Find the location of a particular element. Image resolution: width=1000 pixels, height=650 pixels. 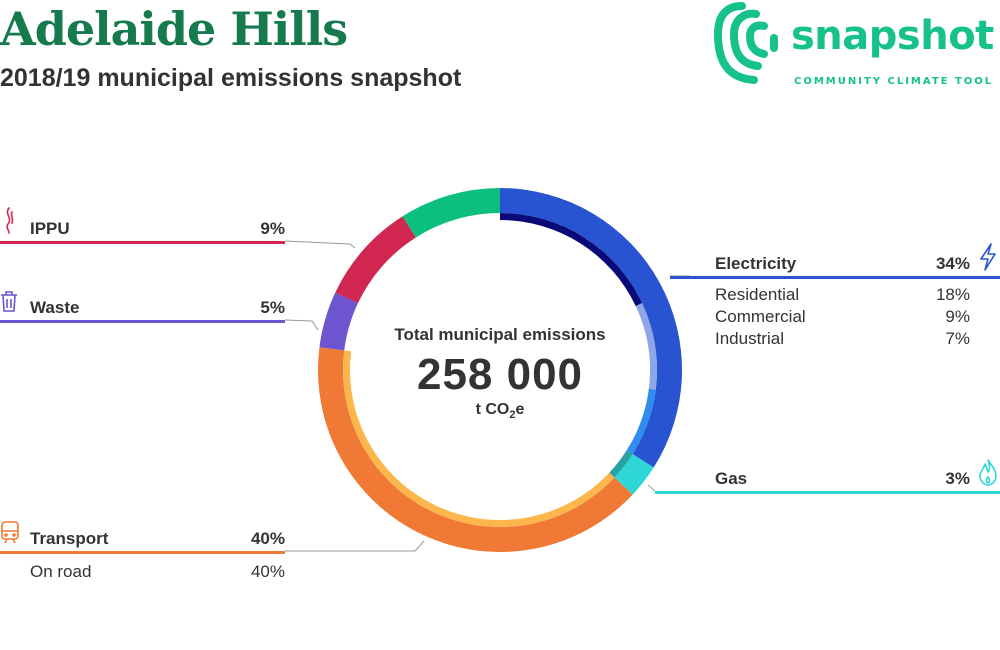

legend-on-road-value: 40% is located at coordinates (267, 571).